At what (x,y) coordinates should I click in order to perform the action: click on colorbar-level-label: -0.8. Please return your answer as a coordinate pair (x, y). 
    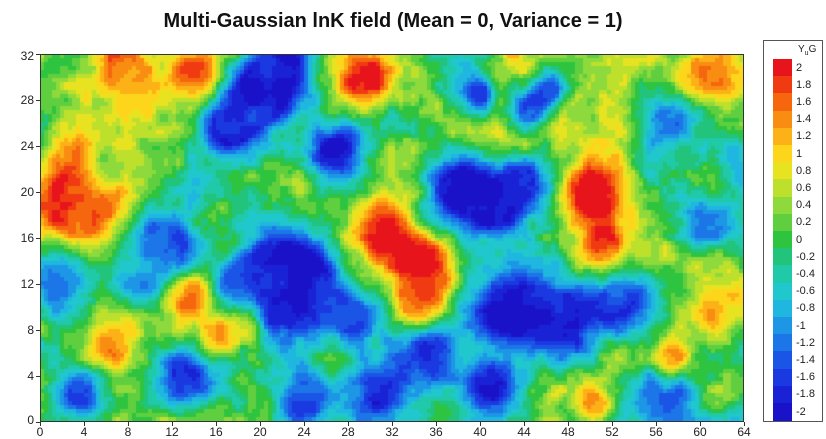
    Looking at the image, I should click on (805, 308).